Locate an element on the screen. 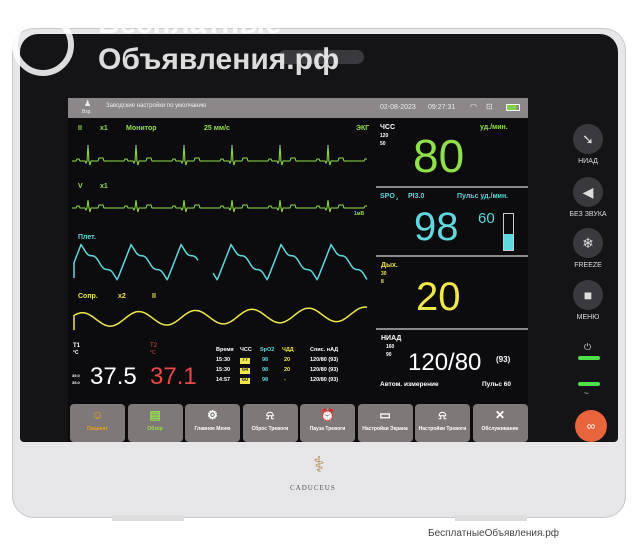  mute-button-label: БЕЗ ЗВУКА is located at coordinates (588, 214).